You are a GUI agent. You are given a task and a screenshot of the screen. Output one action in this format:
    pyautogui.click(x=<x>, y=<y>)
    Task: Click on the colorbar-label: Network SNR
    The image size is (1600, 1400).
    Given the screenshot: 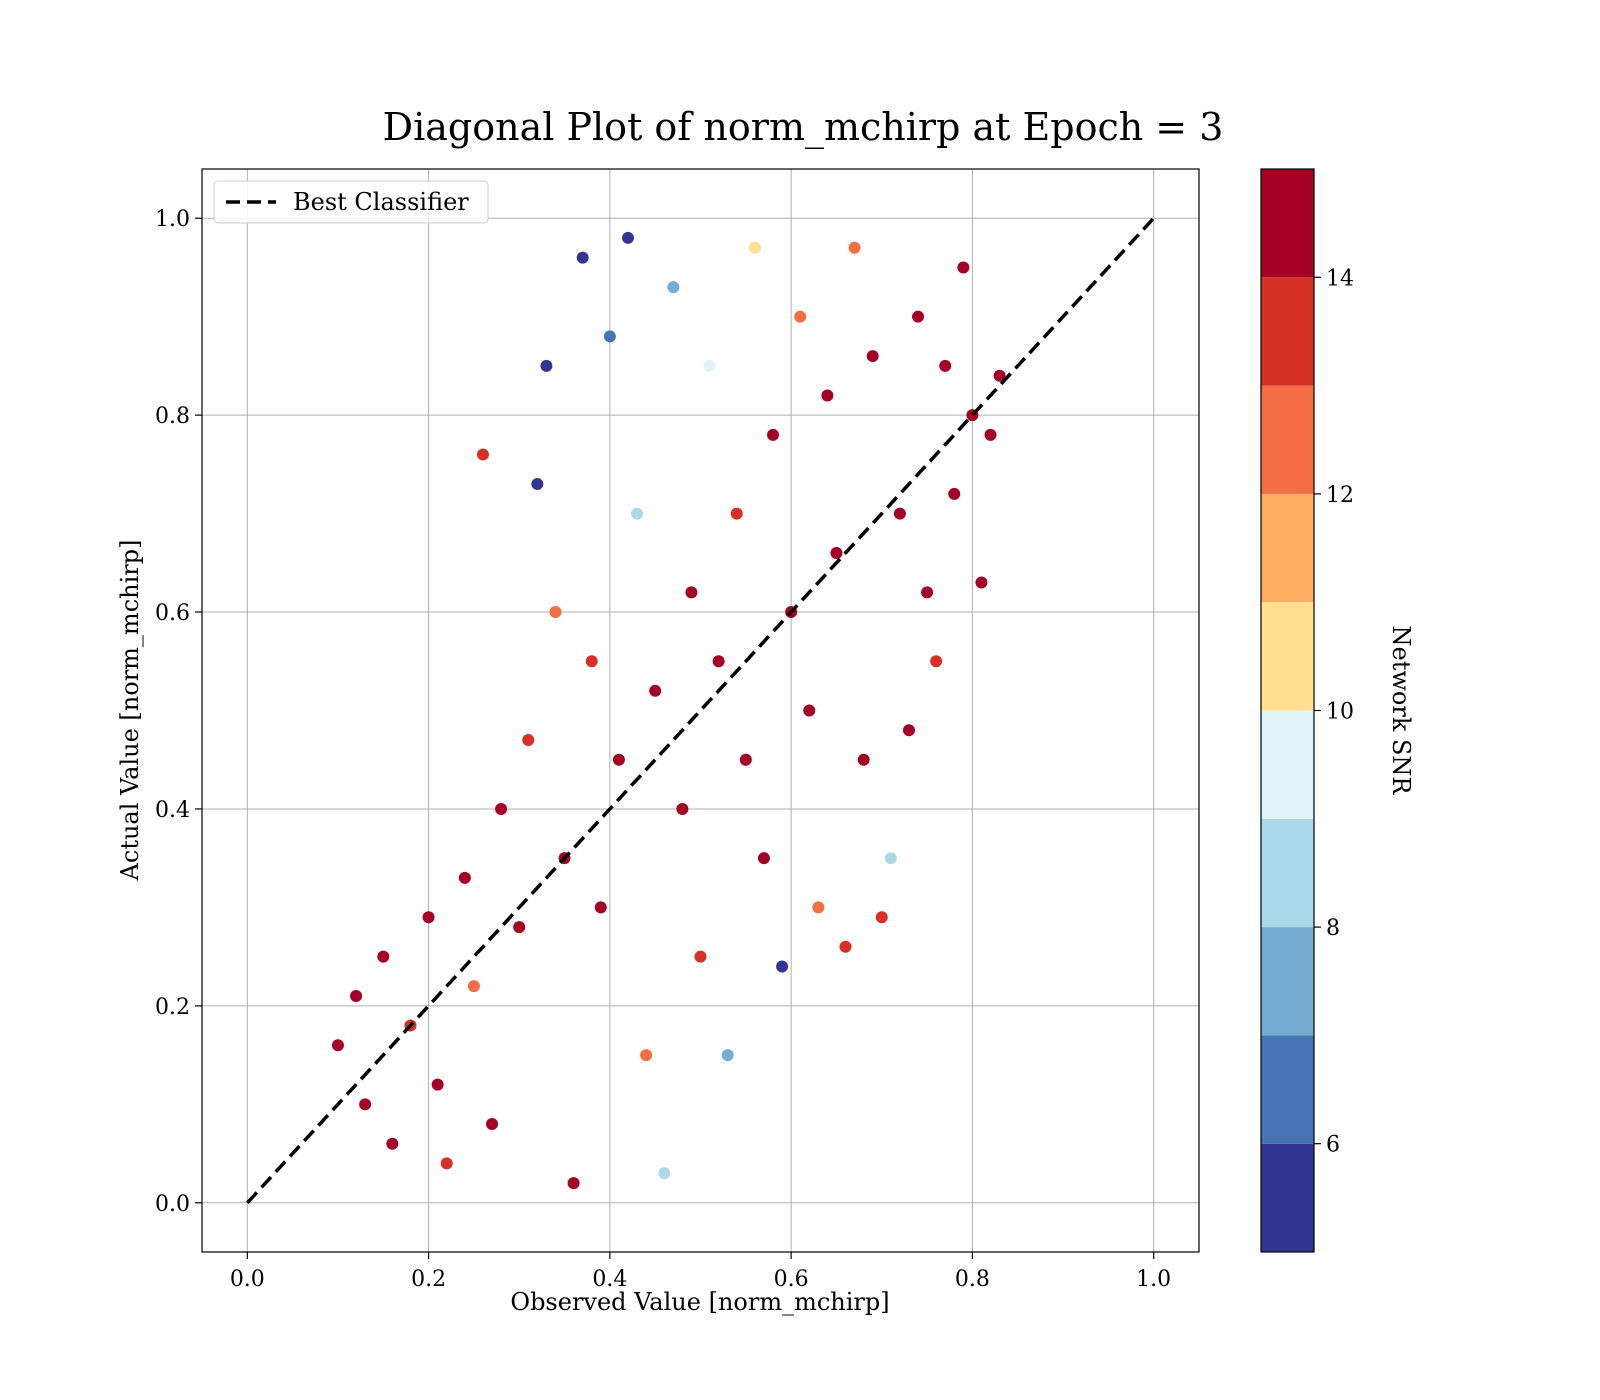 What is the action you would take?
    pyautogui.click(x=1401, y=711)
    